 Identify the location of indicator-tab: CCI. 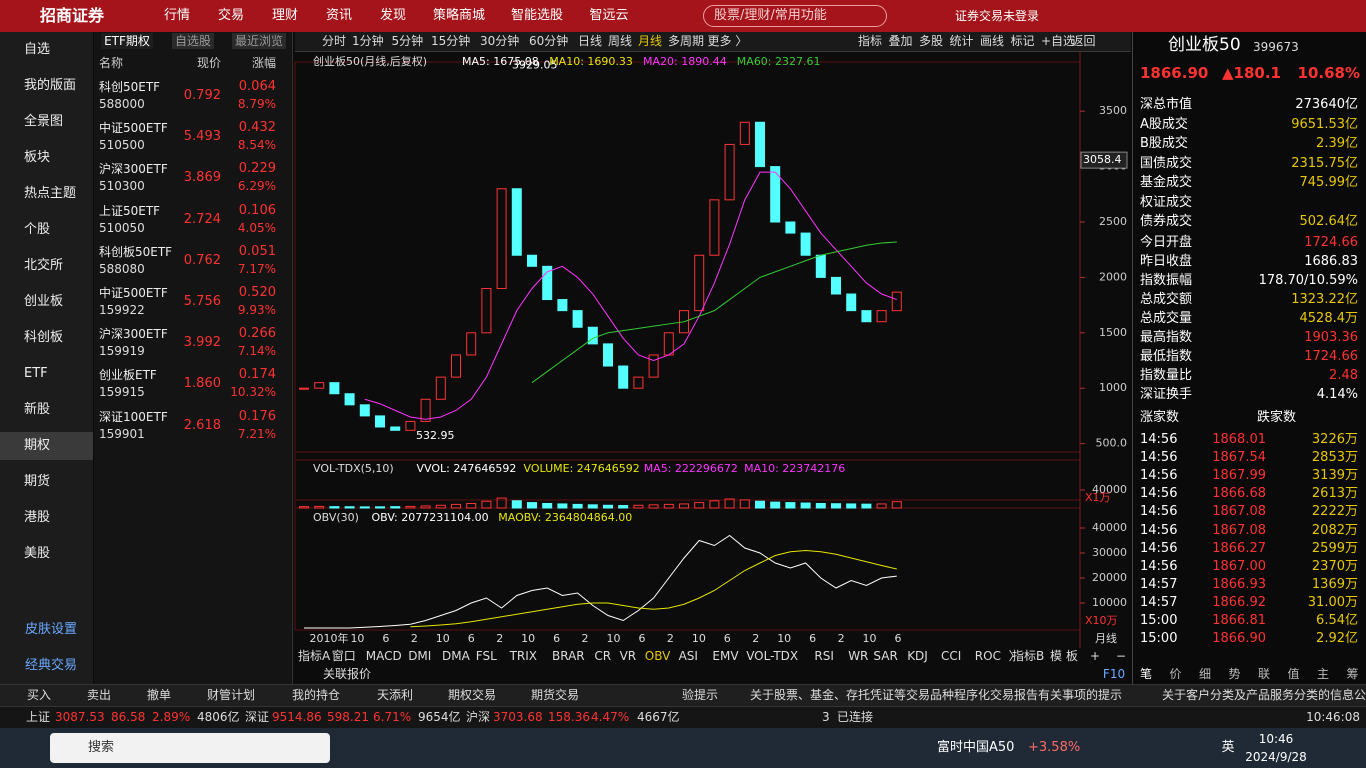
(951, 656).